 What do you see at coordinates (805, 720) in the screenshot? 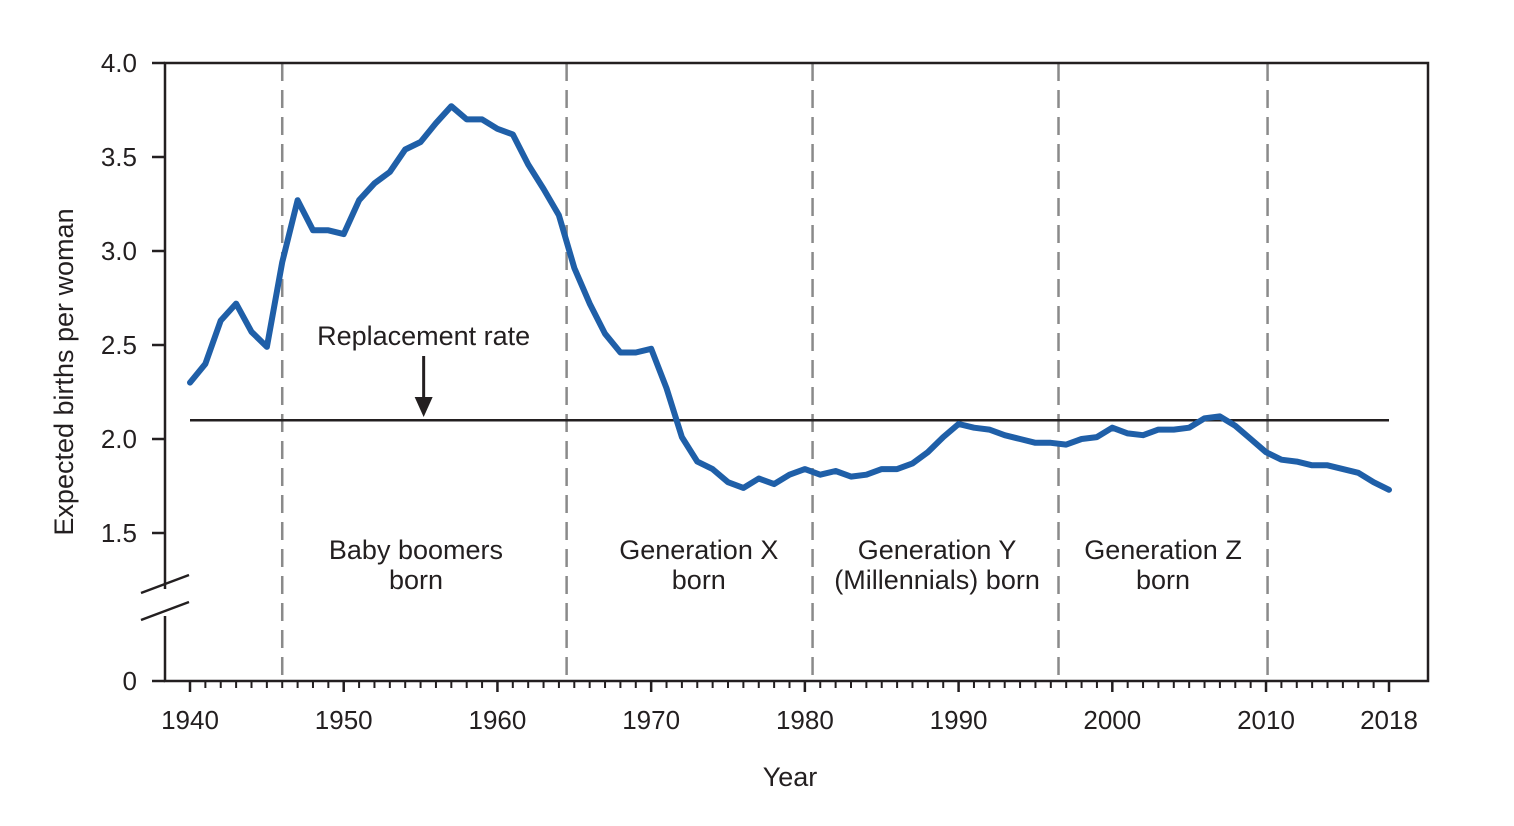
I see `x-tick-label: 1980` at bounding box center [805, 720].